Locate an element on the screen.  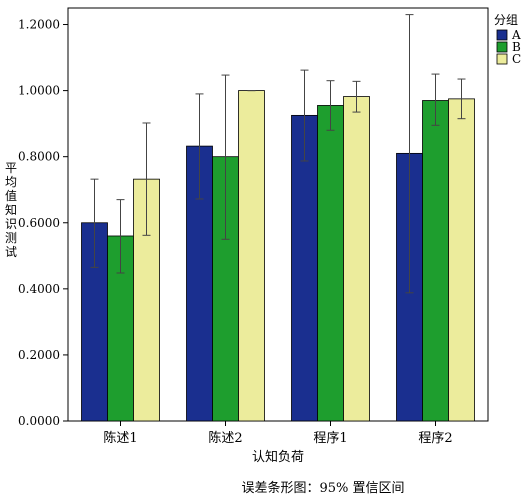
x-axis-label: 认知负荷 is located at coordinates (278, 457).